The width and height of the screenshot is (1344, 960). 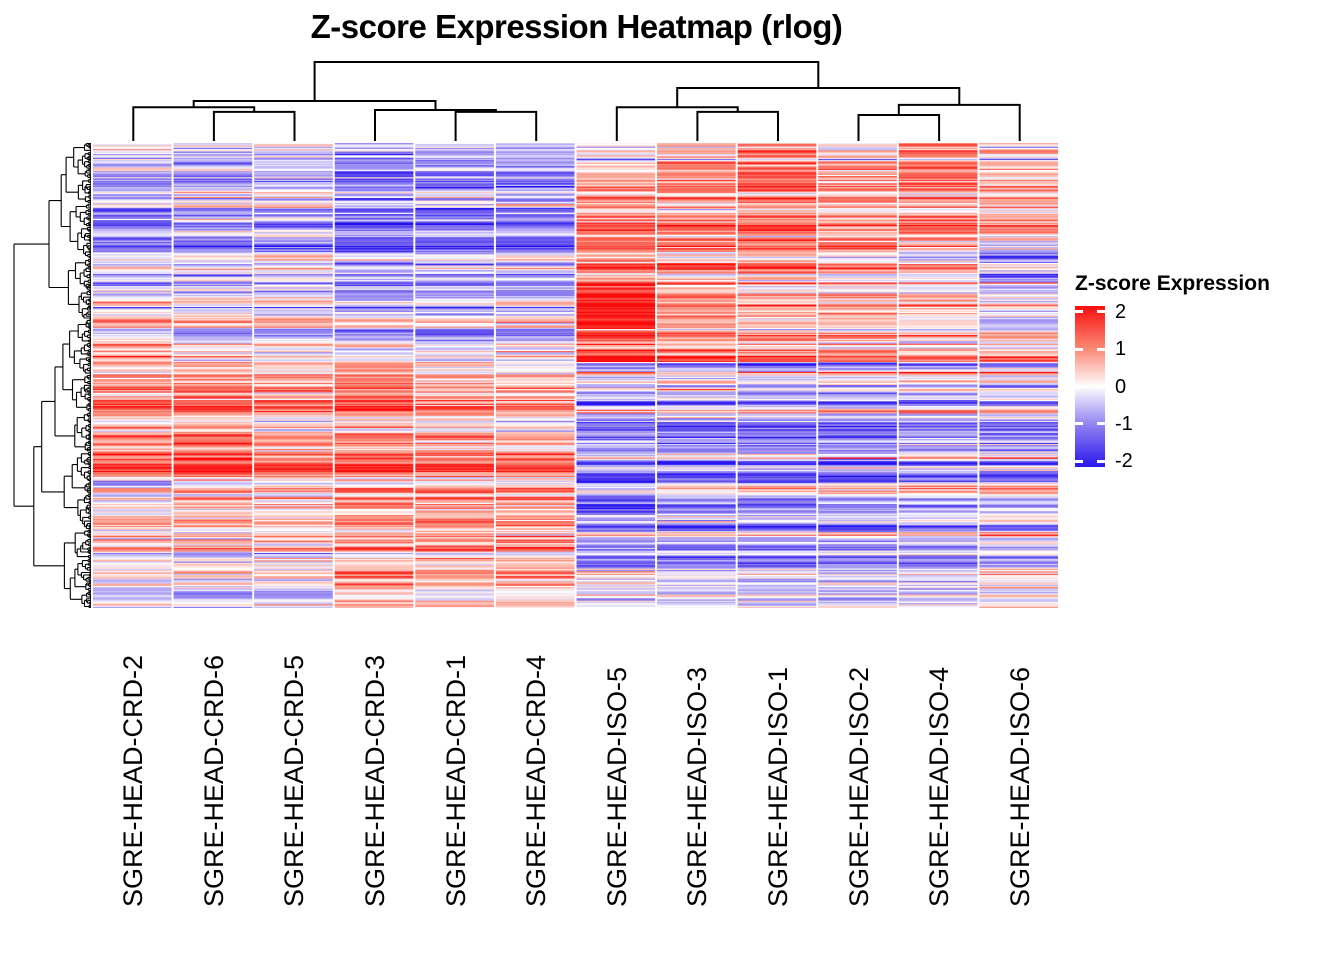 I want to click on column-label: SGRE-HEAD-CRD-6, so click(x=213, y=780).